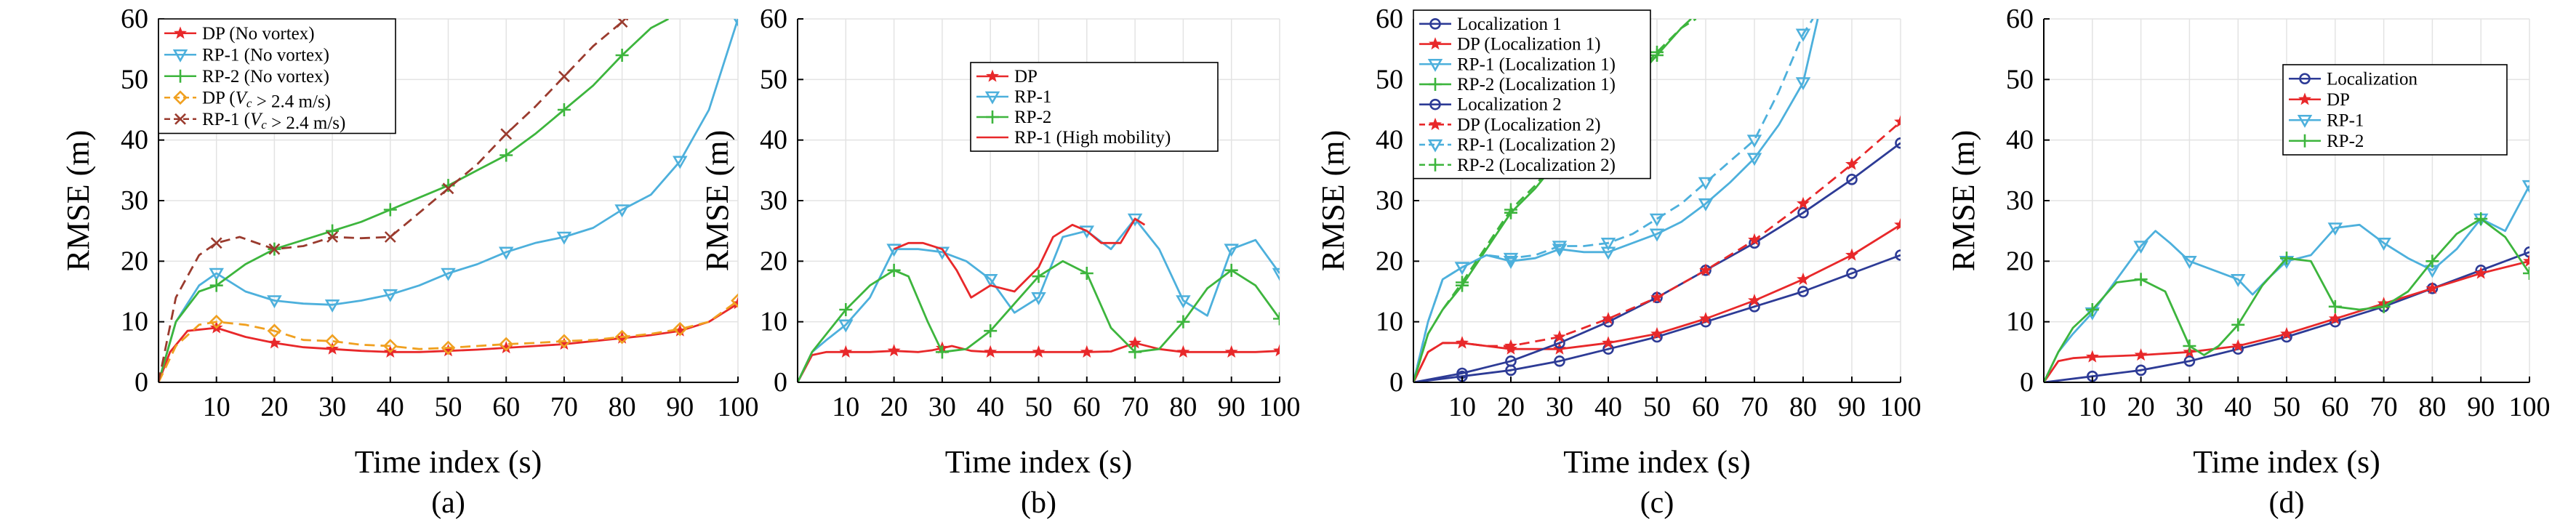  I want to click on x-tick-label: 70, so click(1135, 407).